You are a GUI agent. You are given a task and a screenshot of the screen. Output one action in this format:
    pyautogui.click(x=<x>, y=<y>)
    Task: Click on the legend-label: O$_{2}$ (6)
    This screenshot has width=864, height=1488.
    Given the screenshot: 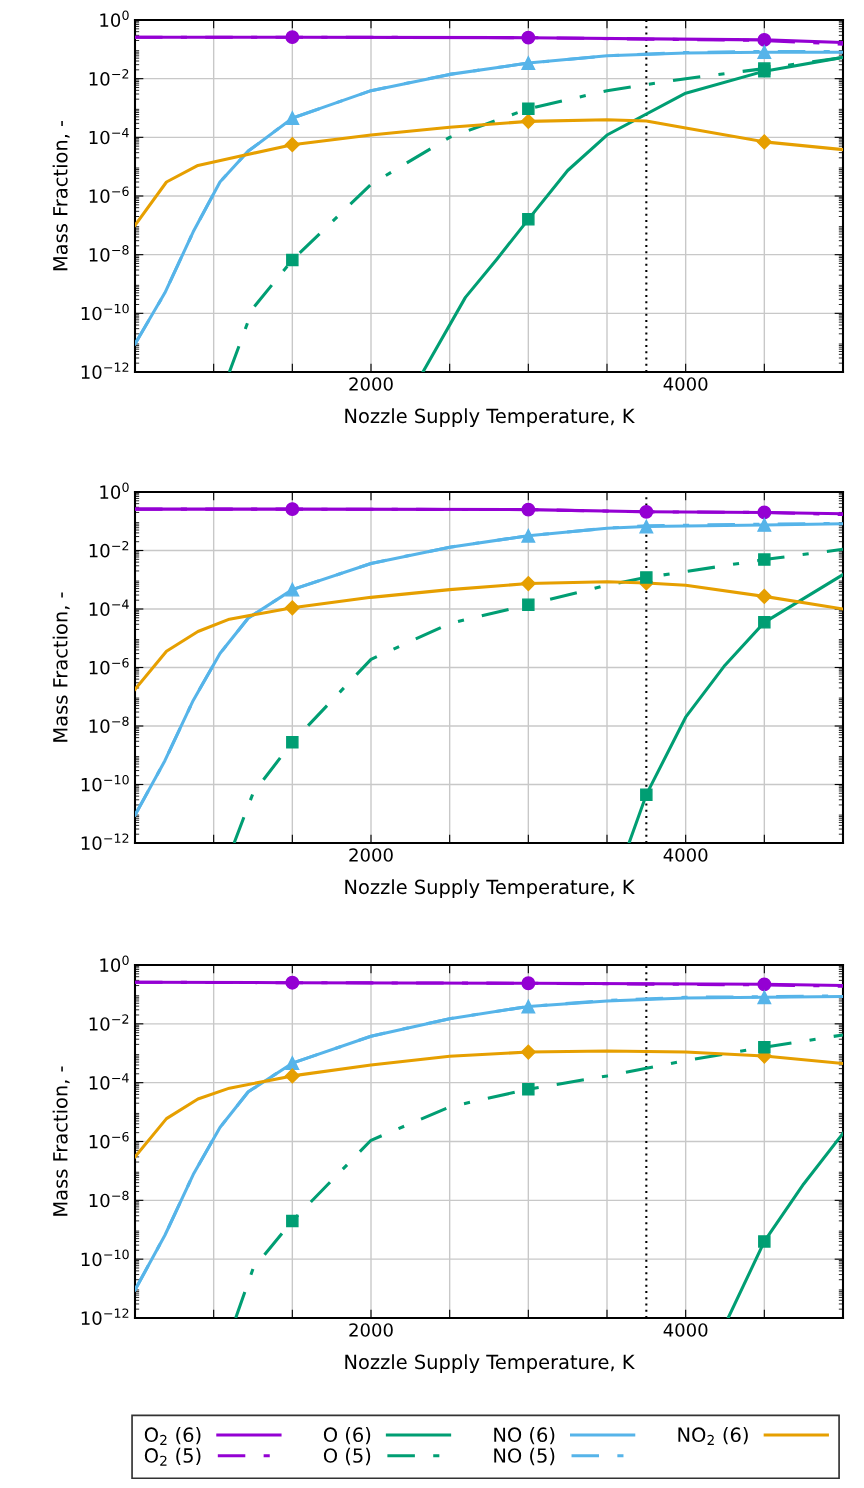 What is the action you would take?
    pyautogui.click(x=172, y=1436)
    